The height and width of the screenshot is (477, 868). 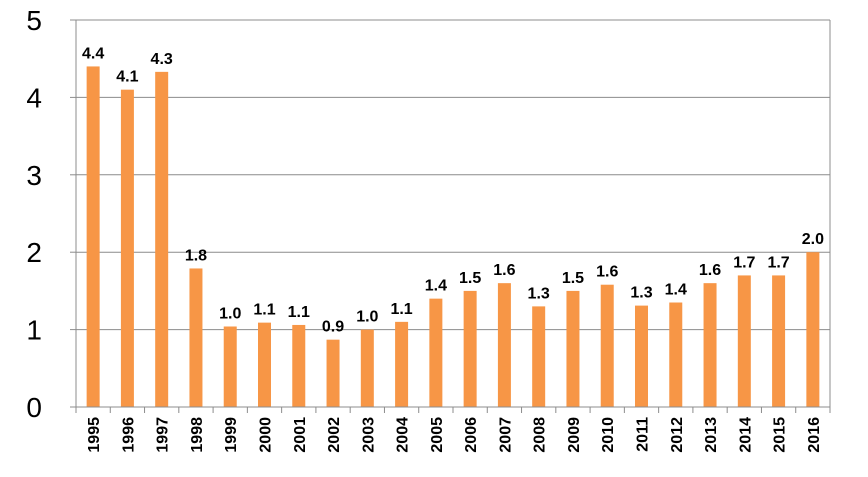 What do you see at coordinates (401, 309) in the screenshot?
I see `data-label-2004: 1.1` at bounding box center [401, 309].